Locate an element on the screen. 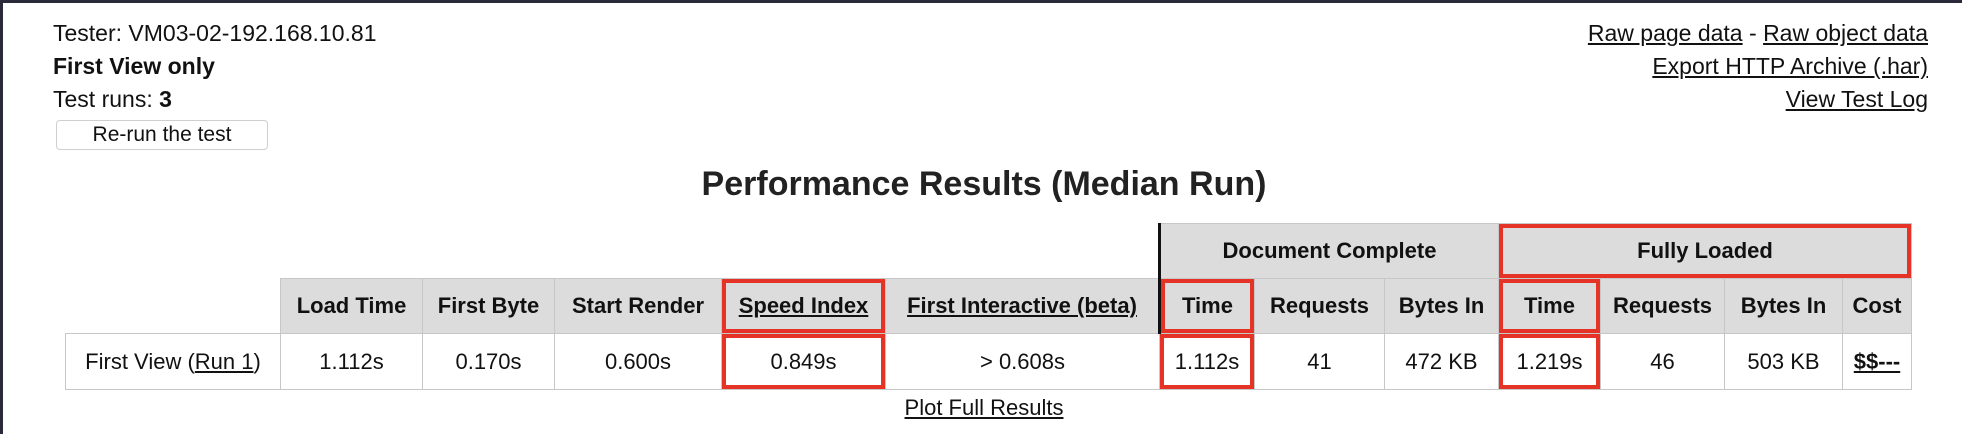 This screenshot has width=1962, height=434. view-test-log-link: View Test Log is located at coordinates (1856, 99).